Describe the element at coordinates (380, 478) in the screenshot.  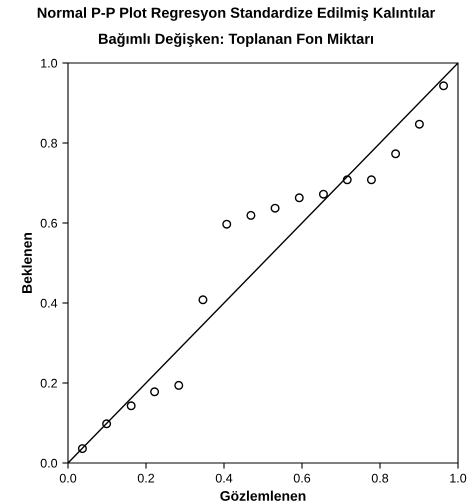
I see `x-tick-label: 0.8` at that location.